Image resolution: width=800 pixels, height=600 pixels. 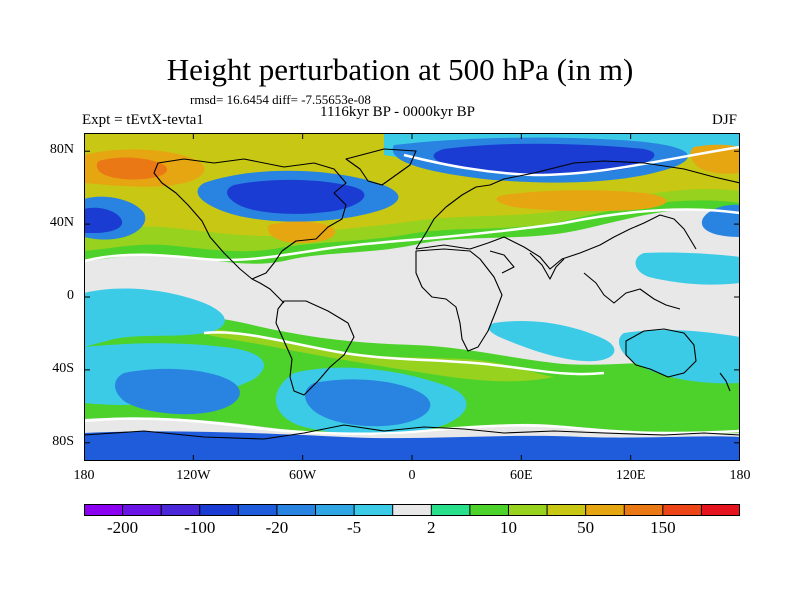 What do you see at coordinates (586, 527) in the screenshot?
I see `colorbar-tick-label: 50` at bounding box center [586, 527].